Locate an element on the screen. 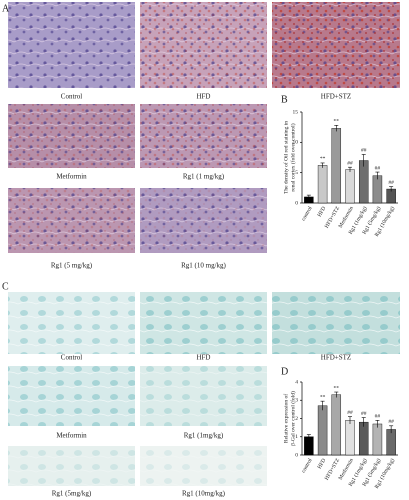 Image resolution: width=409 pixels, height=500 pixels. panel-label: B is located at coordinates (284, 99).